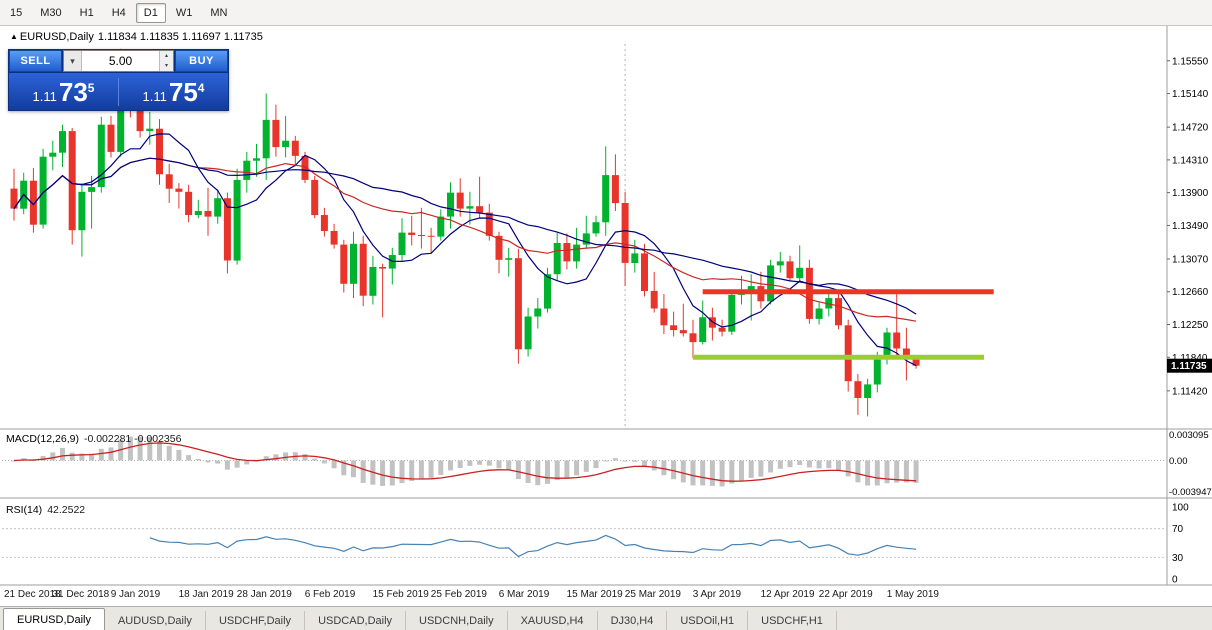 The width and height of the screenshot is (1212, 630). Describe the element at coordinates (51, 12) in the screenshot. I see `timeframe-m30: M30` at that location.